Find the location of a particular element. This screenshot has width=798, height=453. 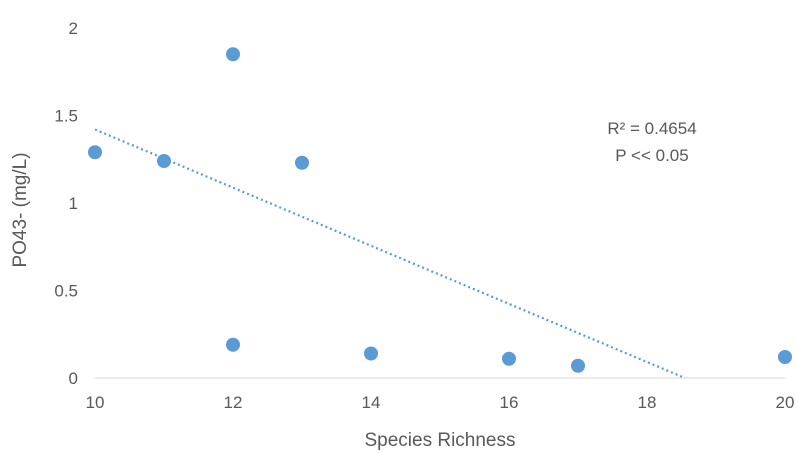

x-tick-label: 20 is located at coordinates (785, 402).